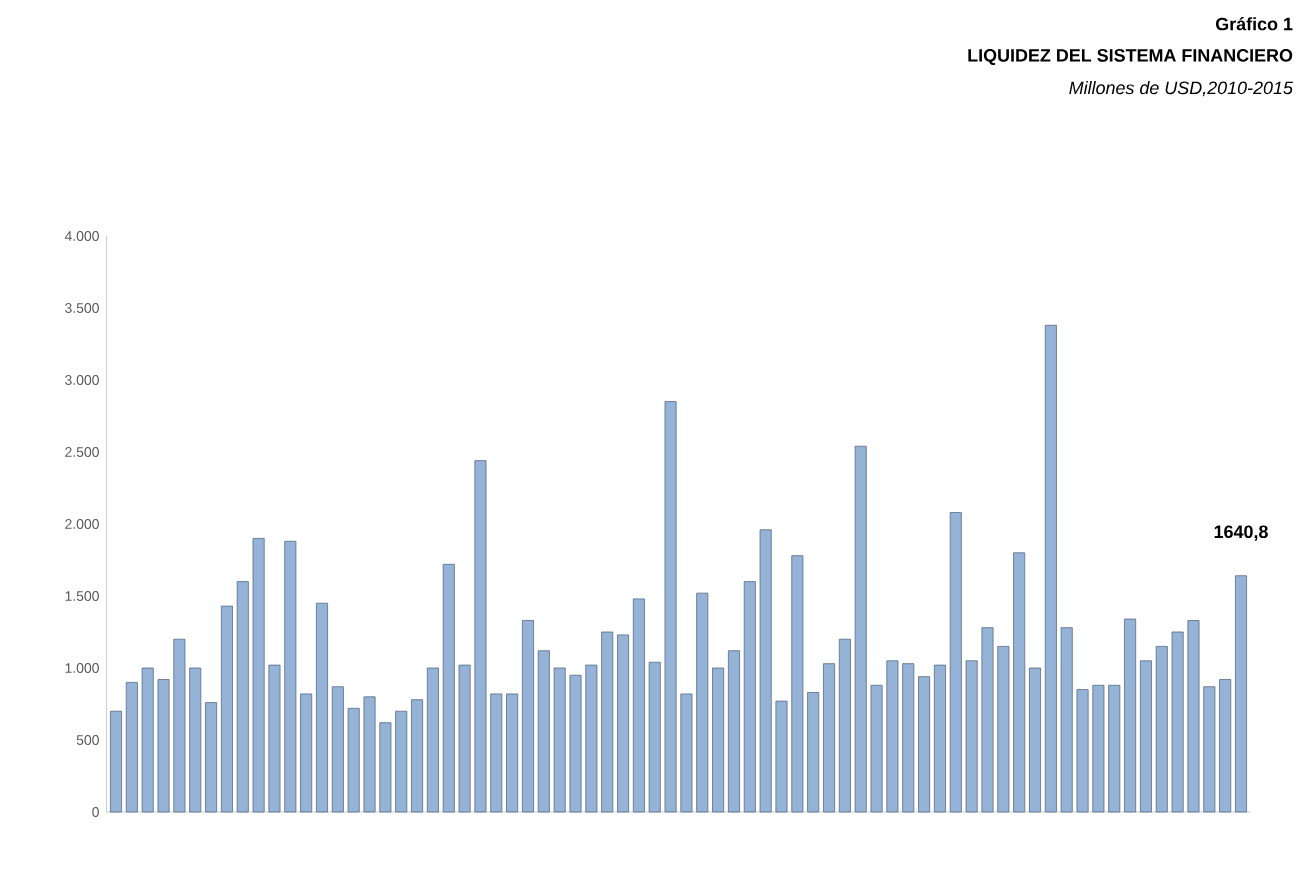  Describe the element at coordinates (1130, 57) in the screenshot. I see `chart-title: LIQUIDEZ DEL SISTEMA FINANCIERO` at that location.